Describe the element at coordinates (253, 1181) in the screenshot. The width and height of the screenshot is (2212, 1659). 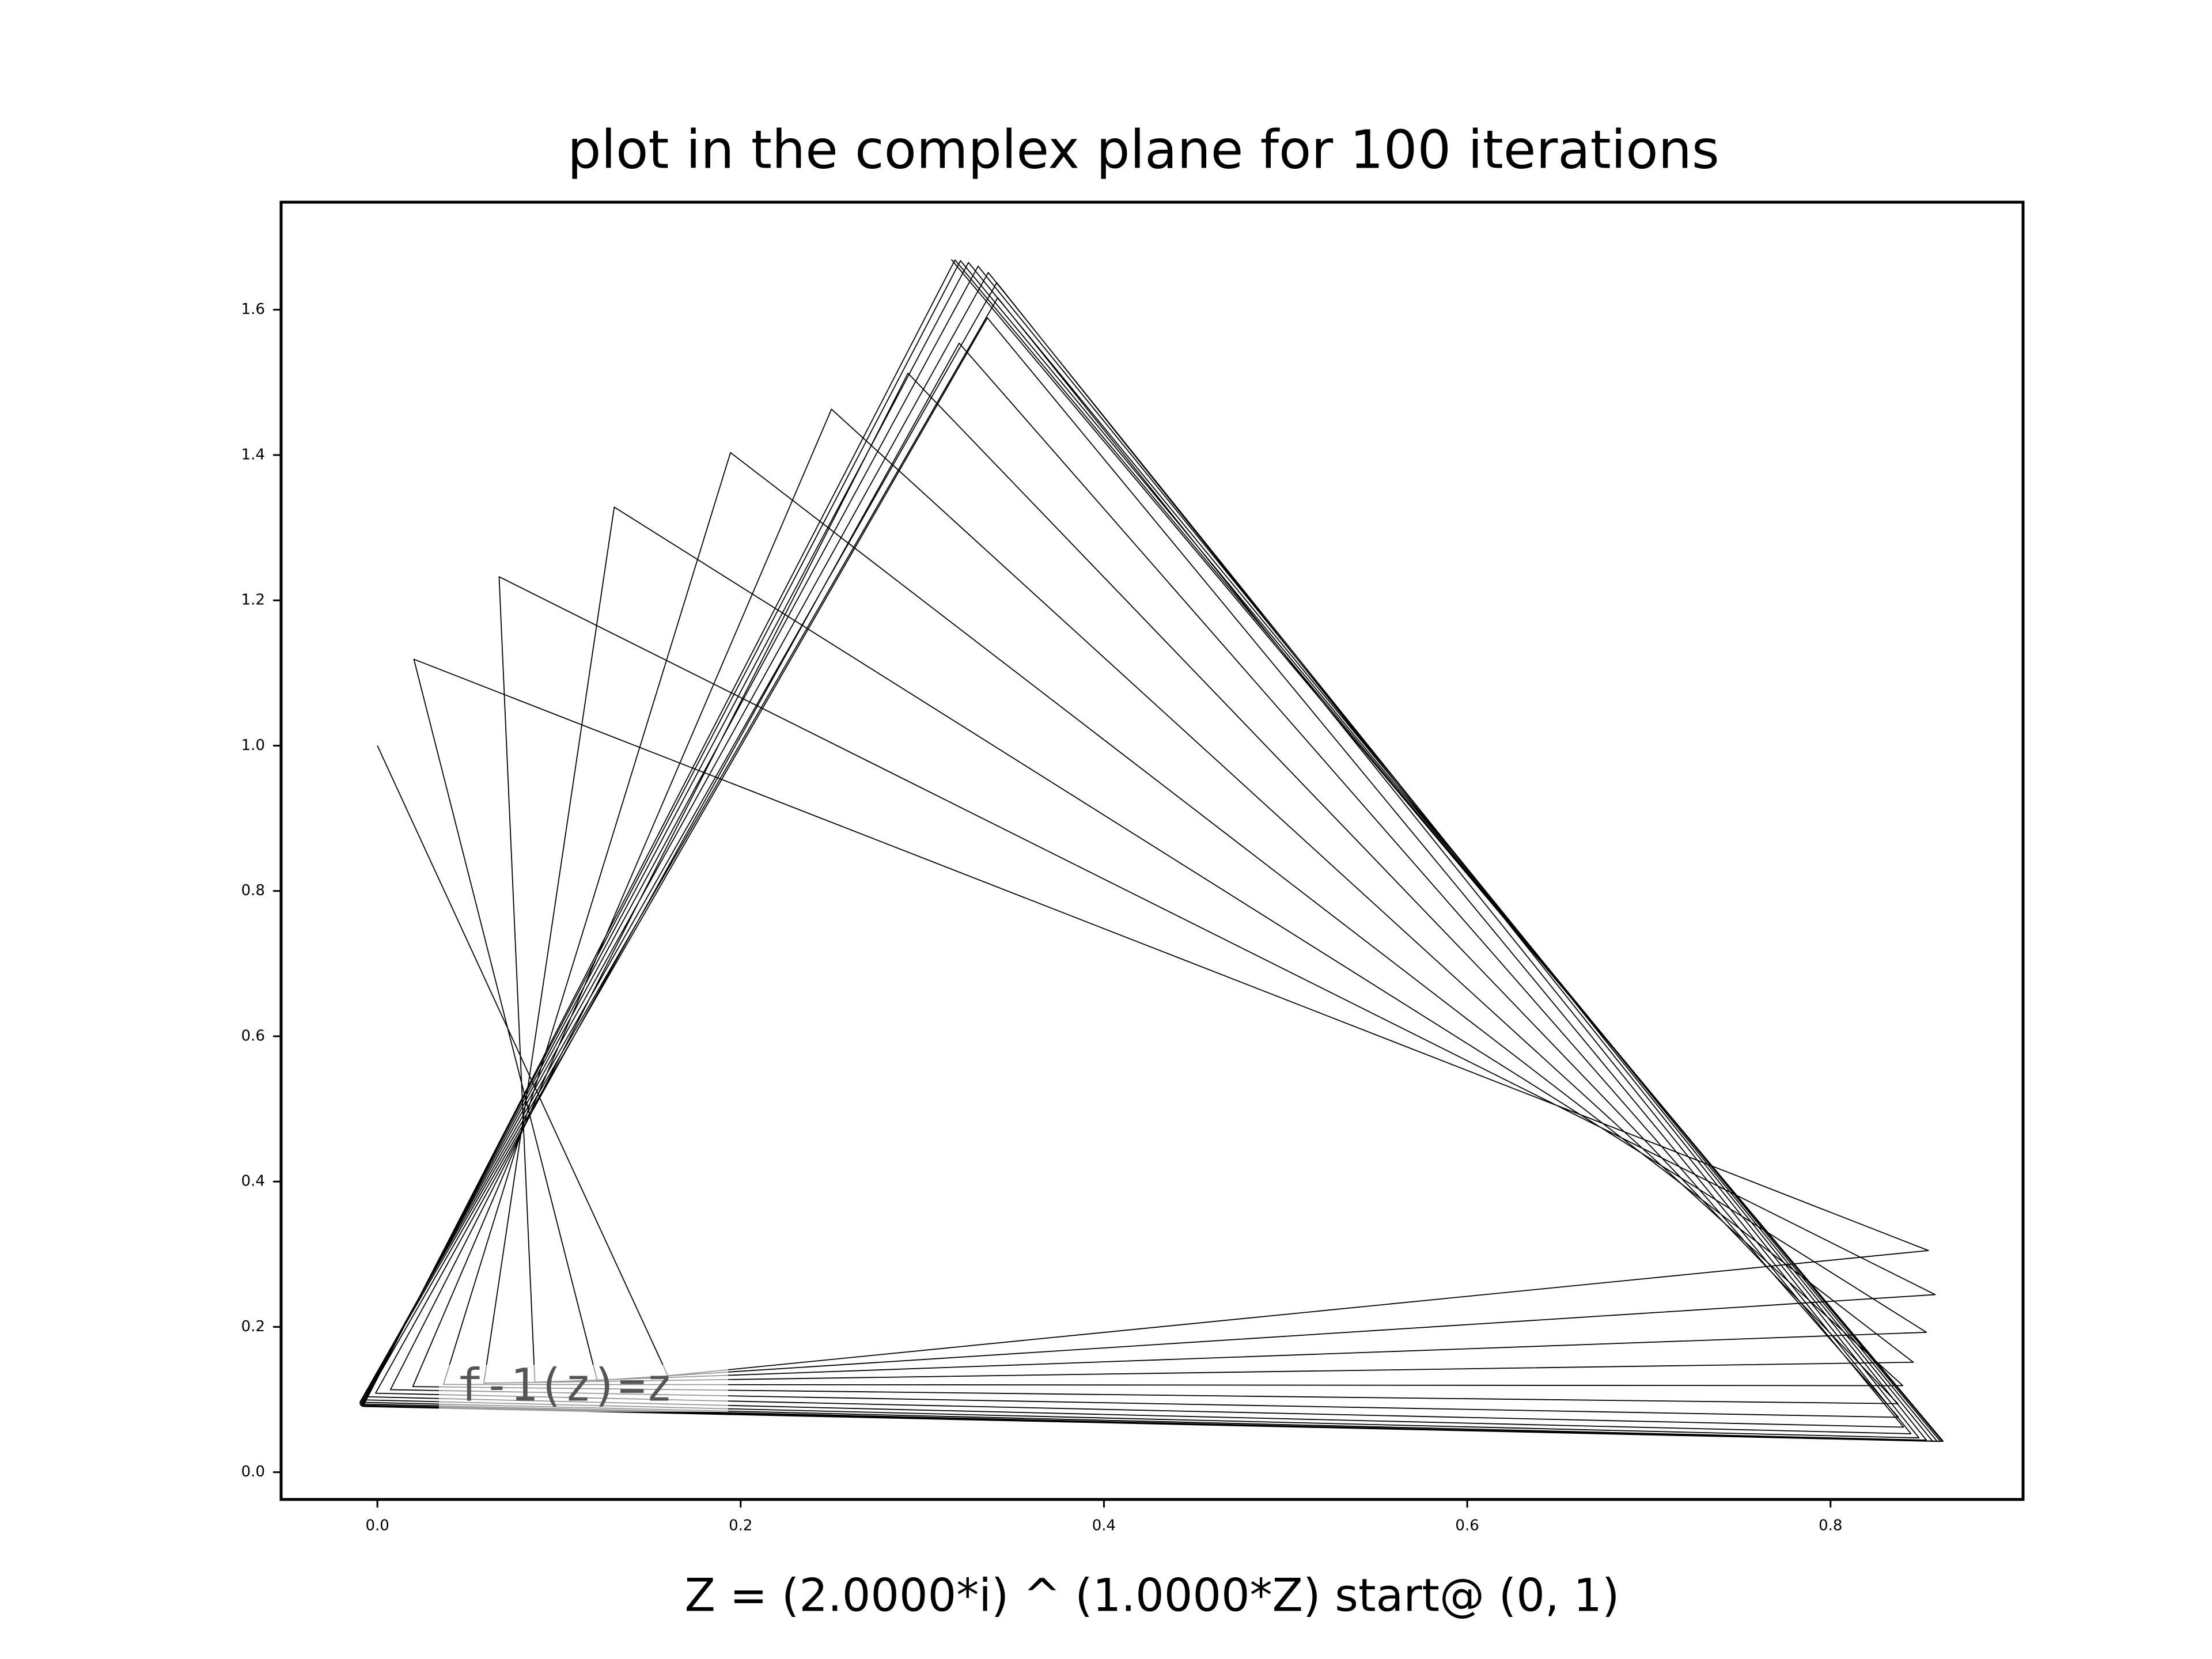
I see `y-tick-label: 0.4` at that location.